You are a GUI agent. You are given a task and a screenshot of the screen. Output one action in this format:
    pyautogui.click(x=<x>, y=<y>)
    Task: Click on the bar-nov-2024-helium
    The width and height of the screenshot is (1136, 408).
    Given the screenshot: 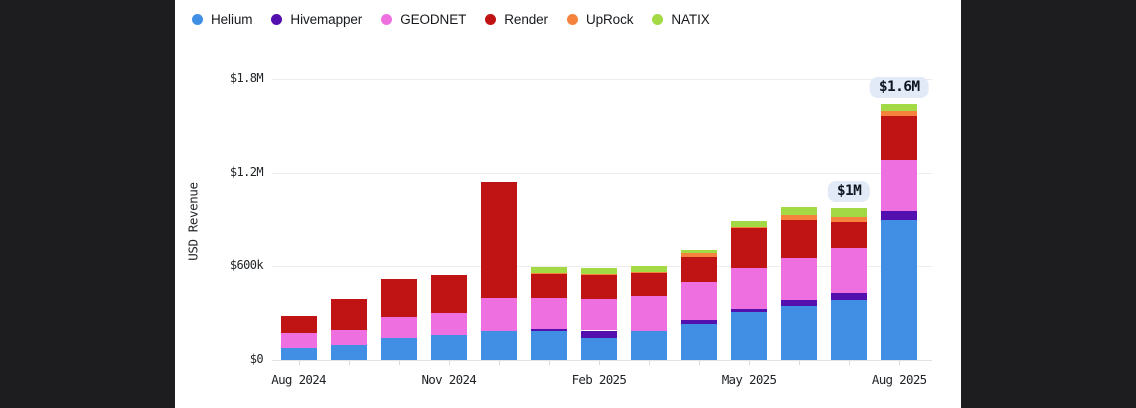 What is the action you would take?
    pyautogui.click(x=448, y=347)
    